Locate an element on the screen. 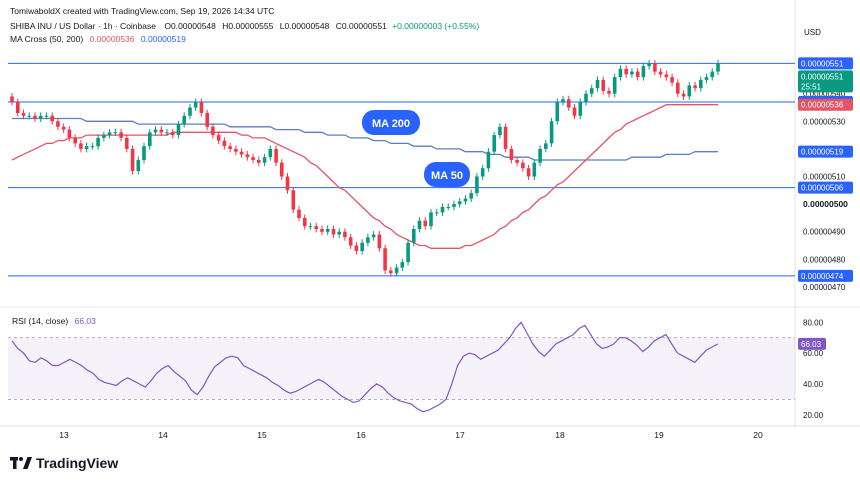 The height and width of the screenshot is (484, 860). tradingview-logo: TradingView is located at coordinates (64, 463).